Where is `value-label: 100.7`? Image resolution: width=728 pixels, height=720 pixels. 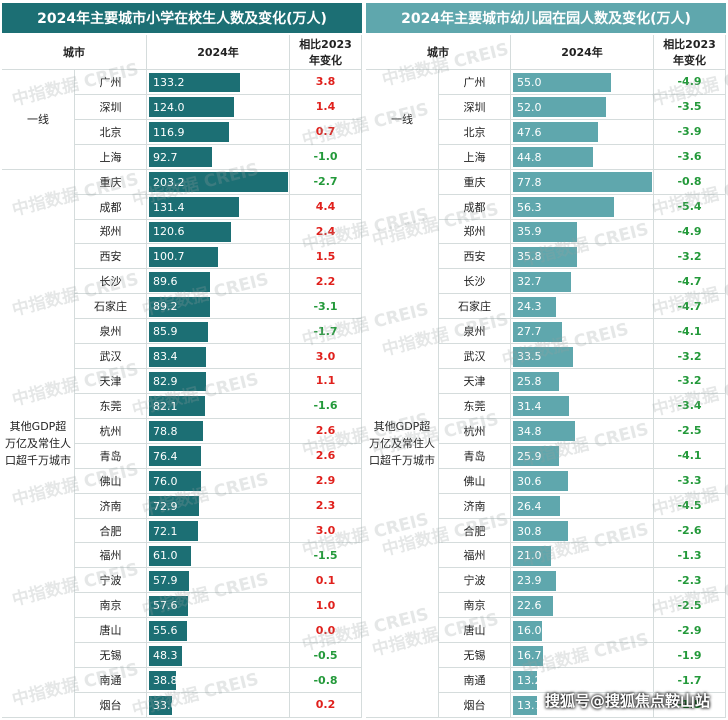
value-label: 100.7 is located at coordinates (169, 257).